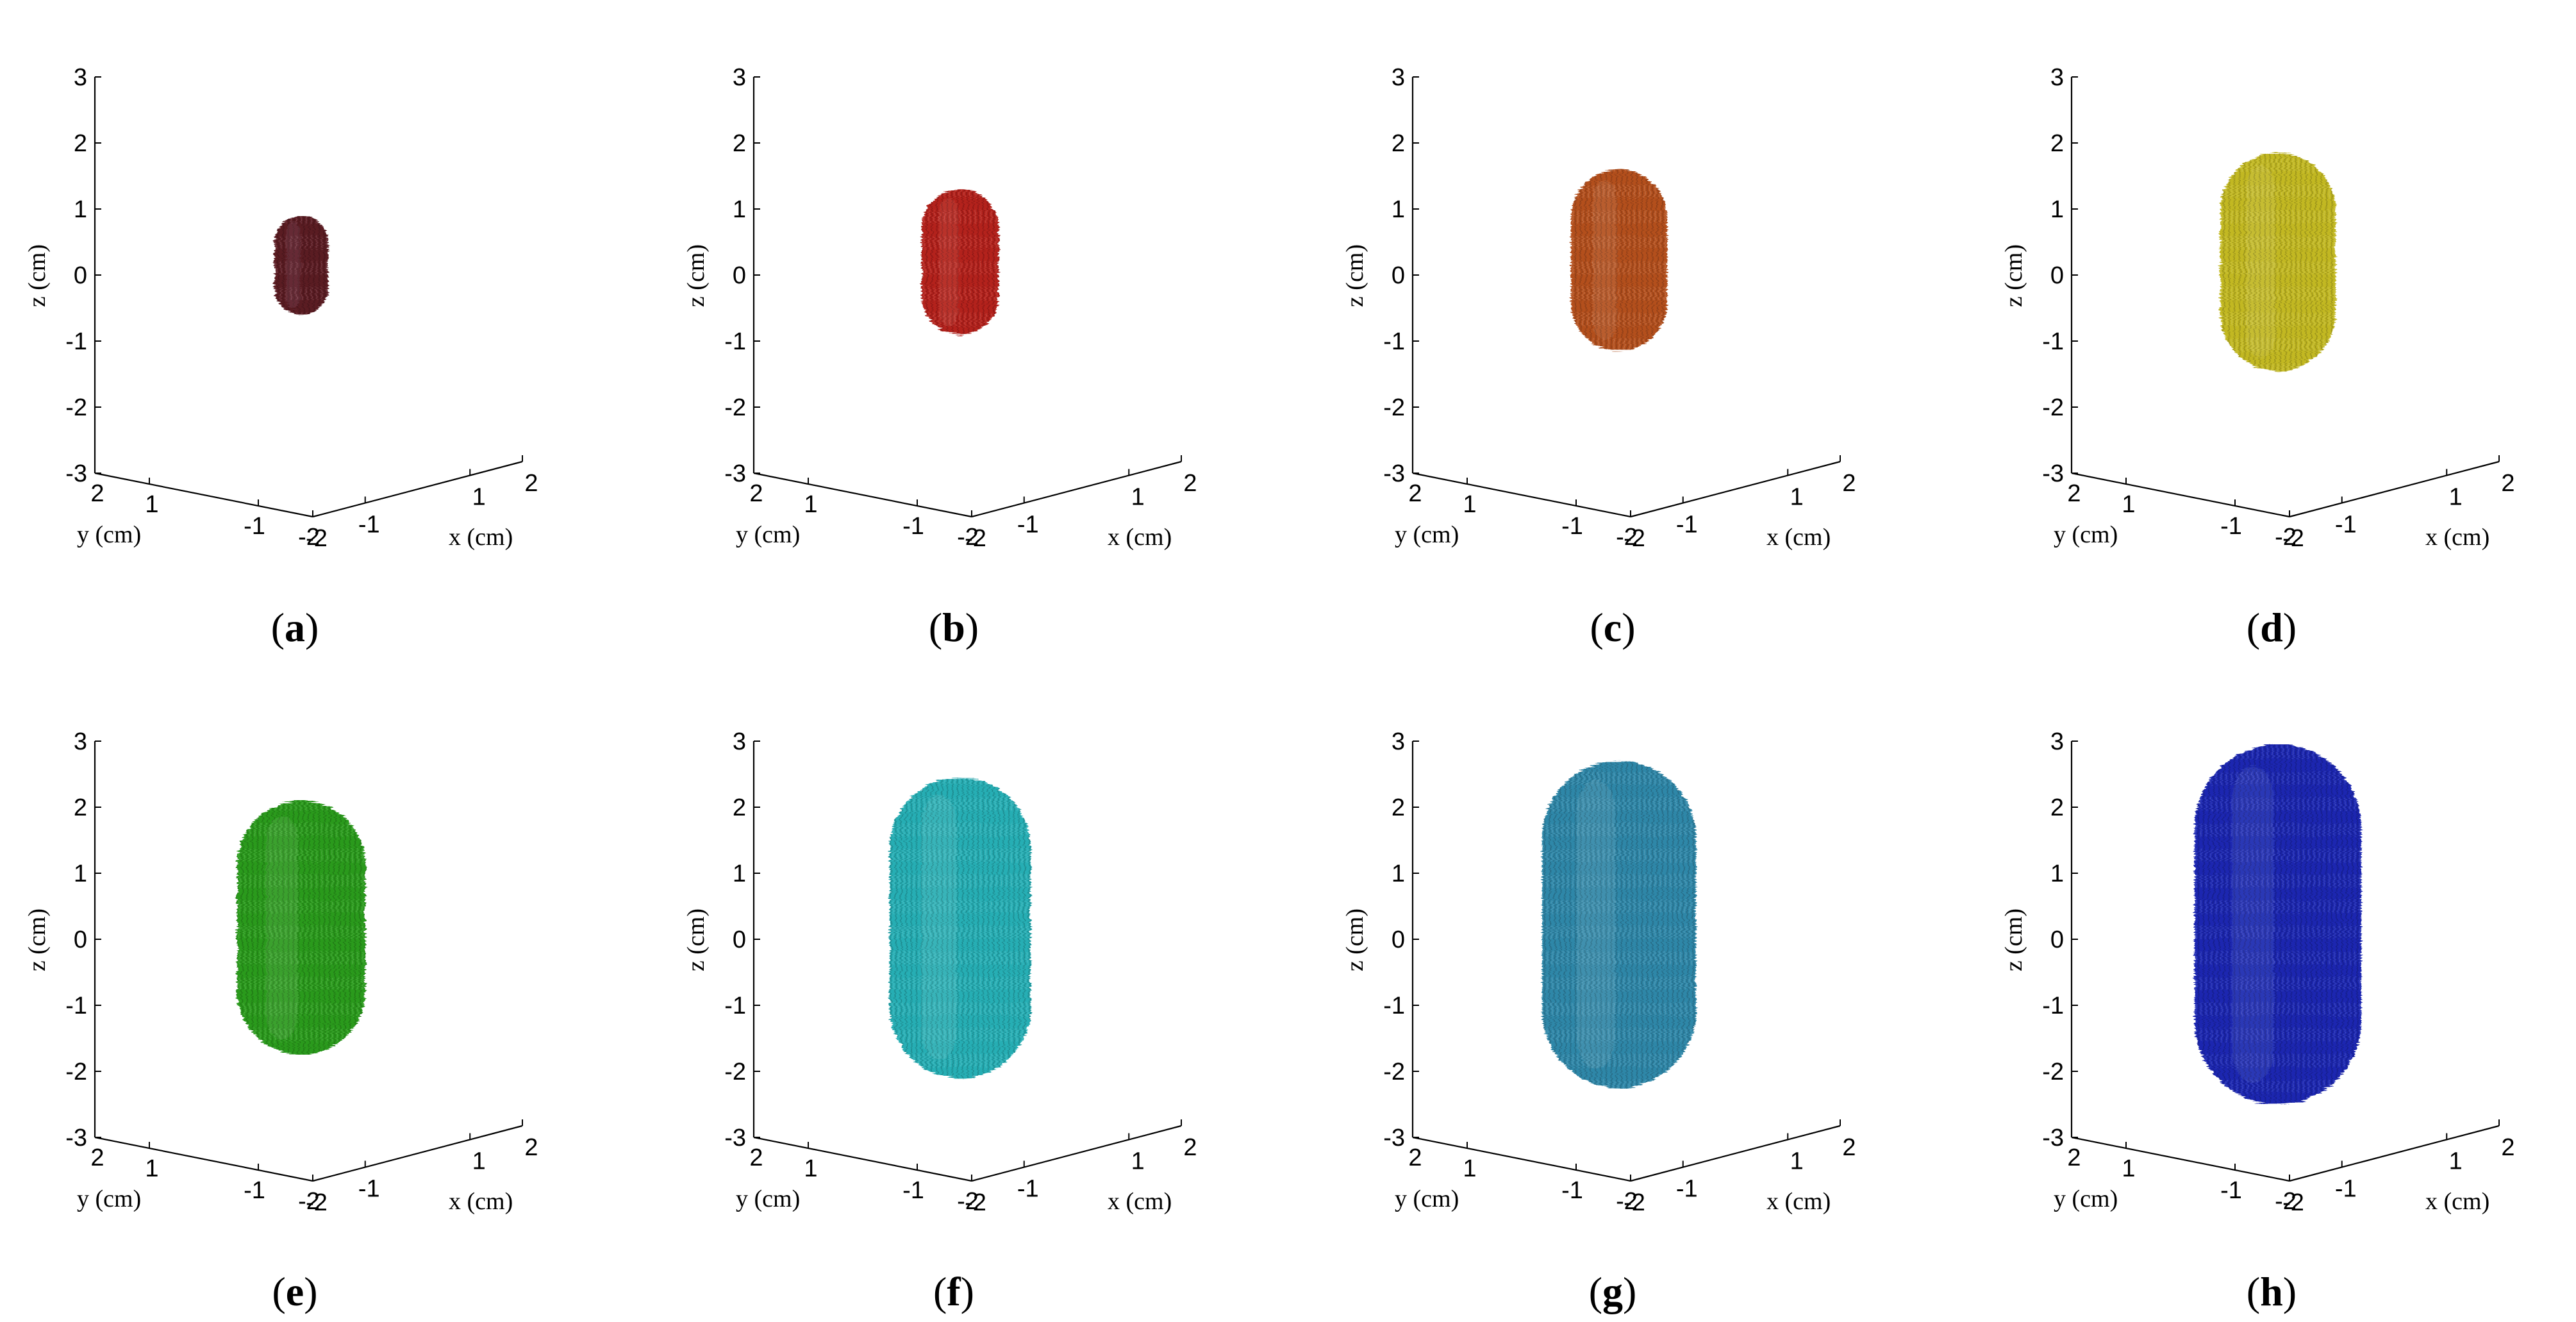  Describe the element at coordinates (1613, 627) in the screenshot. I see `panel-label: (c)` at that location.